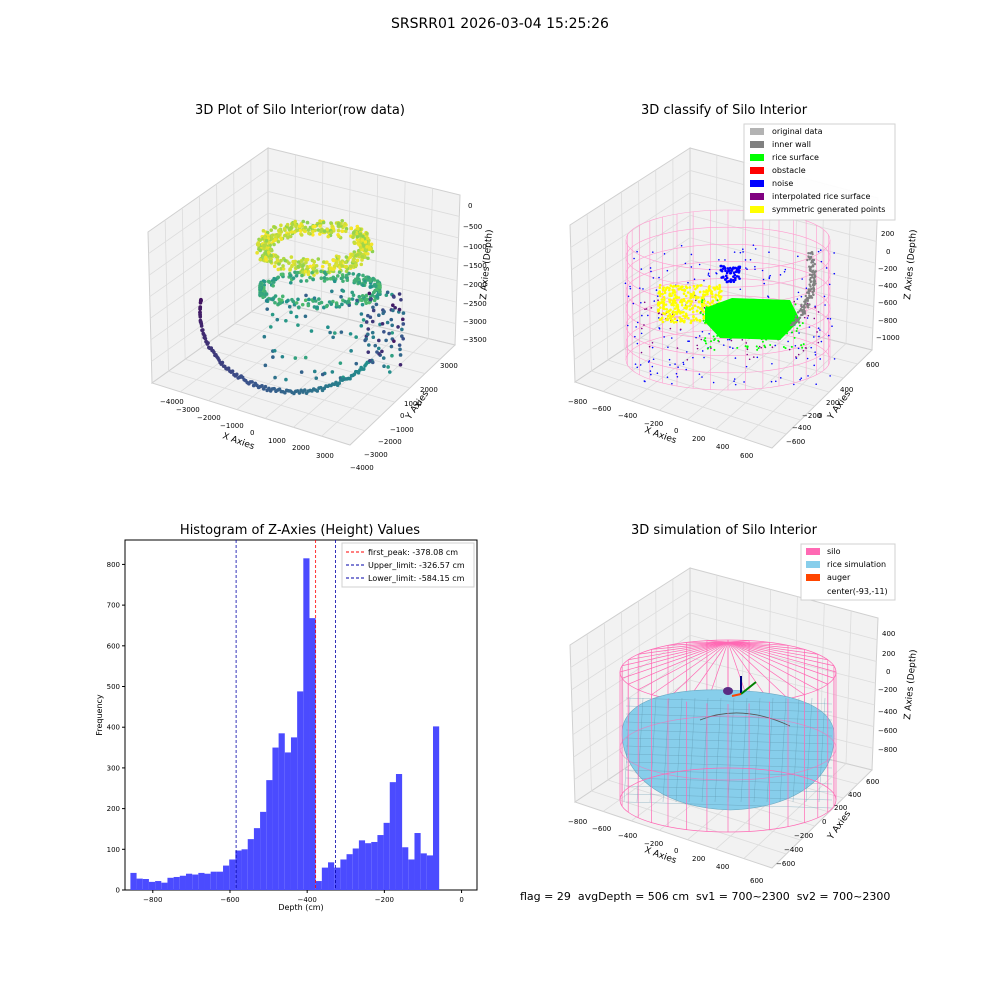 The image size is (1000, 1000). What do you see at coordinates (888, 654) in the screenshot?
I see `plot4-ztick: 200` at bounding box center [888, 654].